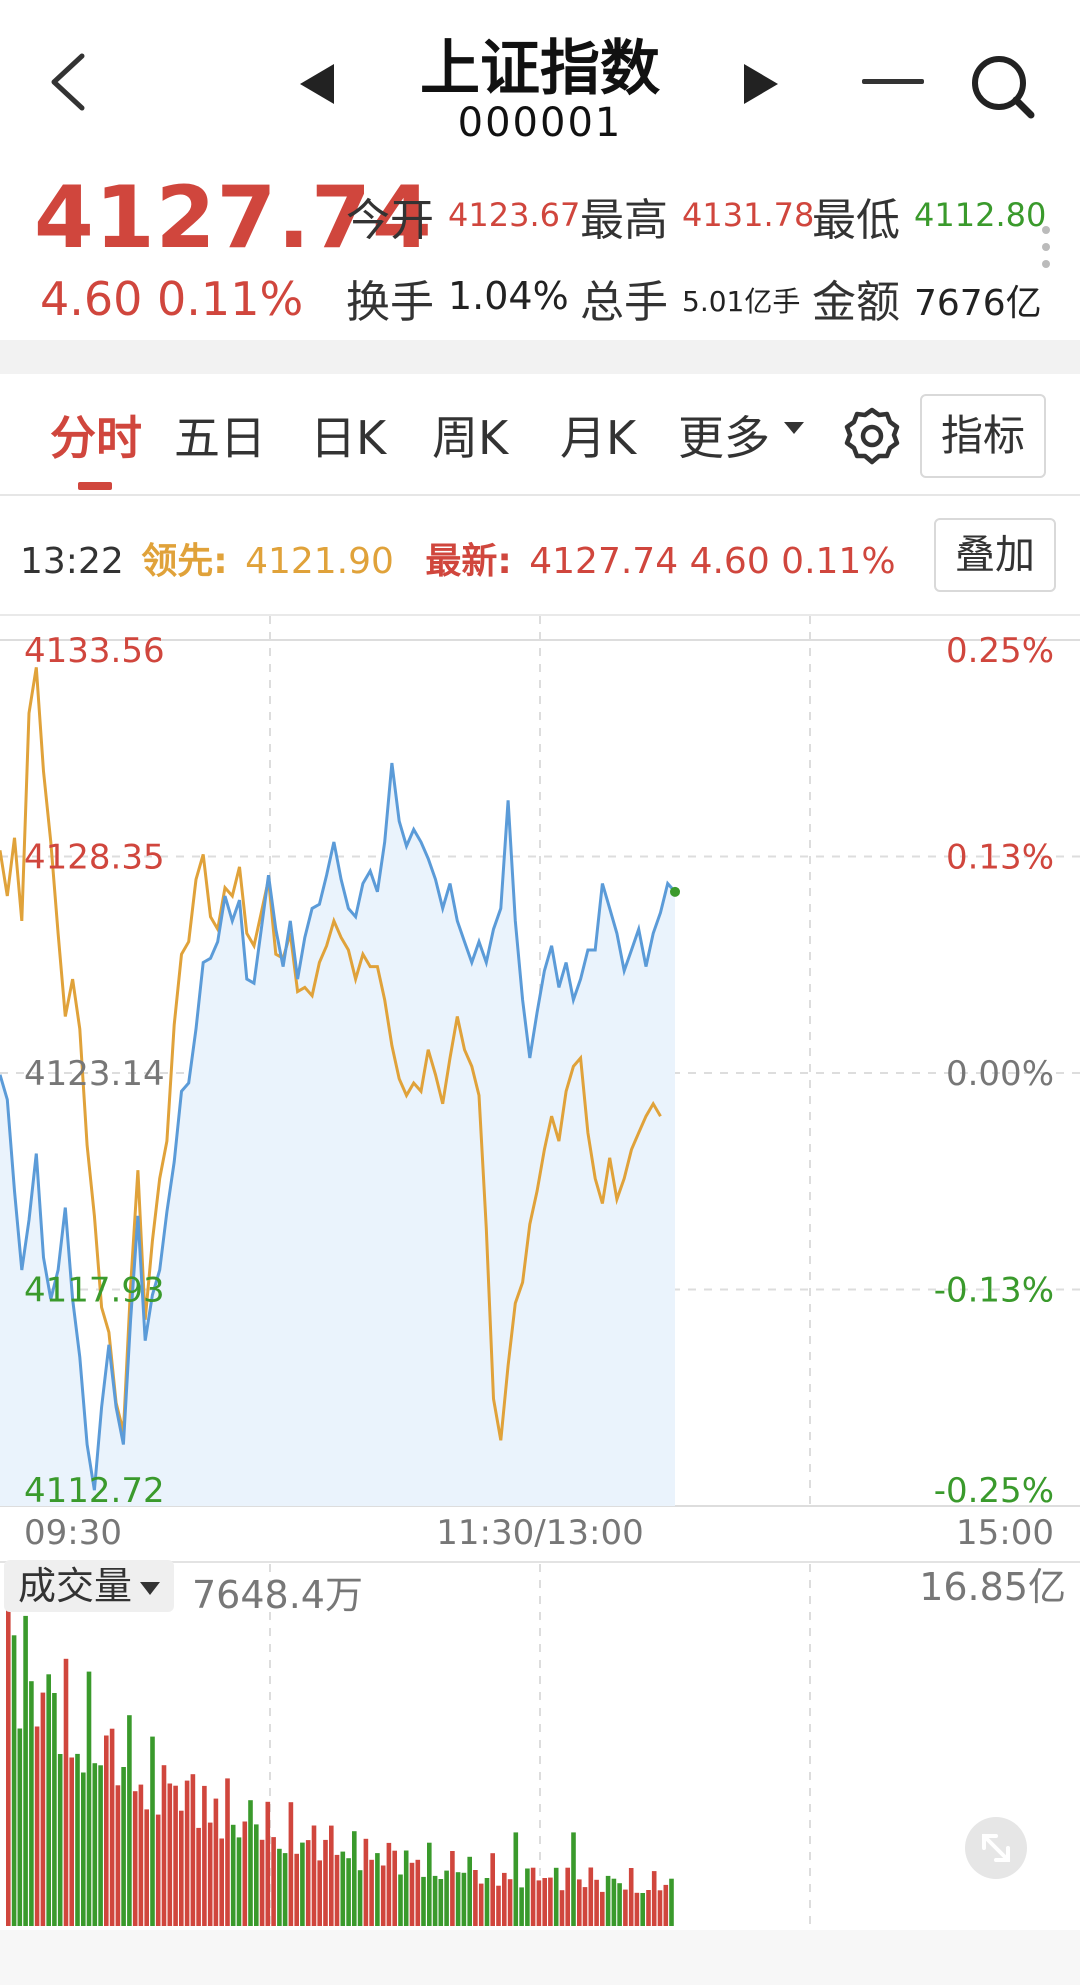  What do you see at coordinates (540, 1957) in the screenshot?
I see `bottom-area` at bounding box center [540, 1957].